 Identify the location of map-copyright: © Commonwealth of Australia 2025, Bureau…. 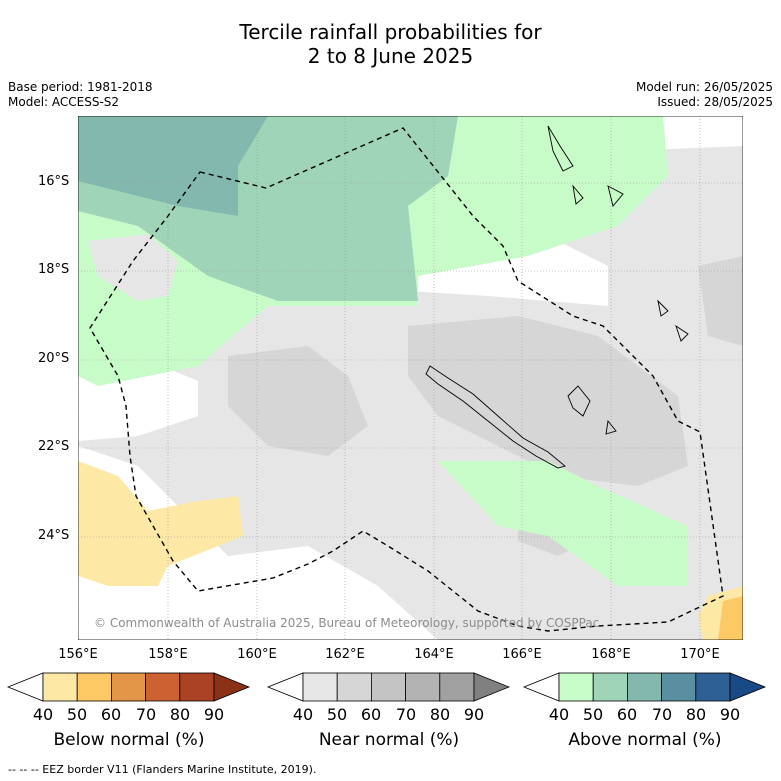
(346, 623).